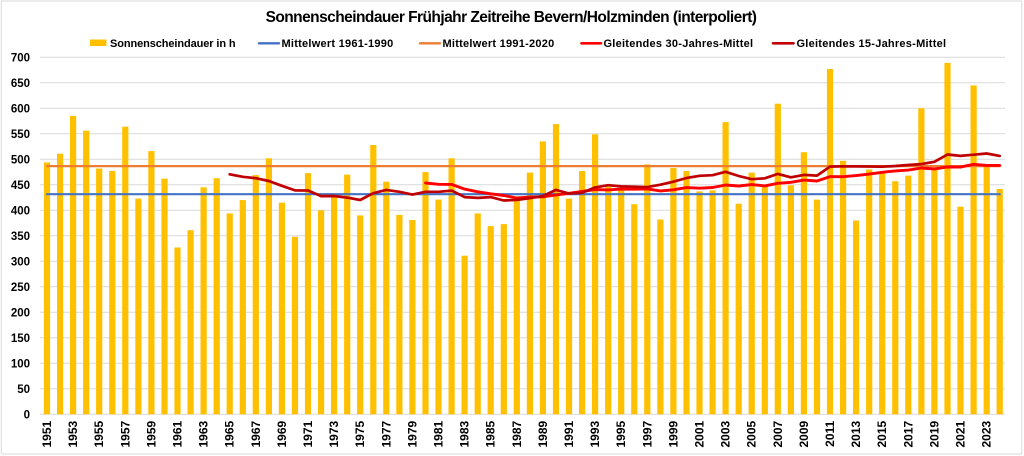  Describe the element at coordinates (647, 433) in the screenshot. I see `svg-text: 1997` at that location.